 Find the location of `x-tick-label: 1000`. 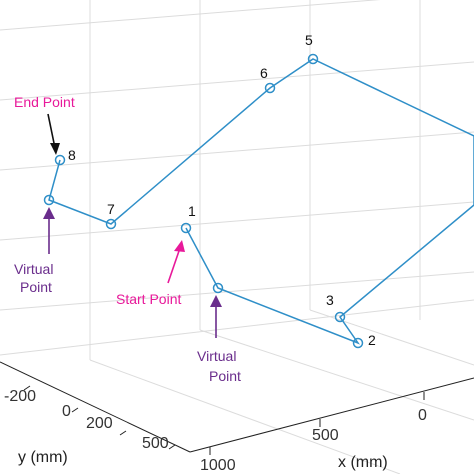

x-tick-label: 1000 is located at coordinates (218, 465).